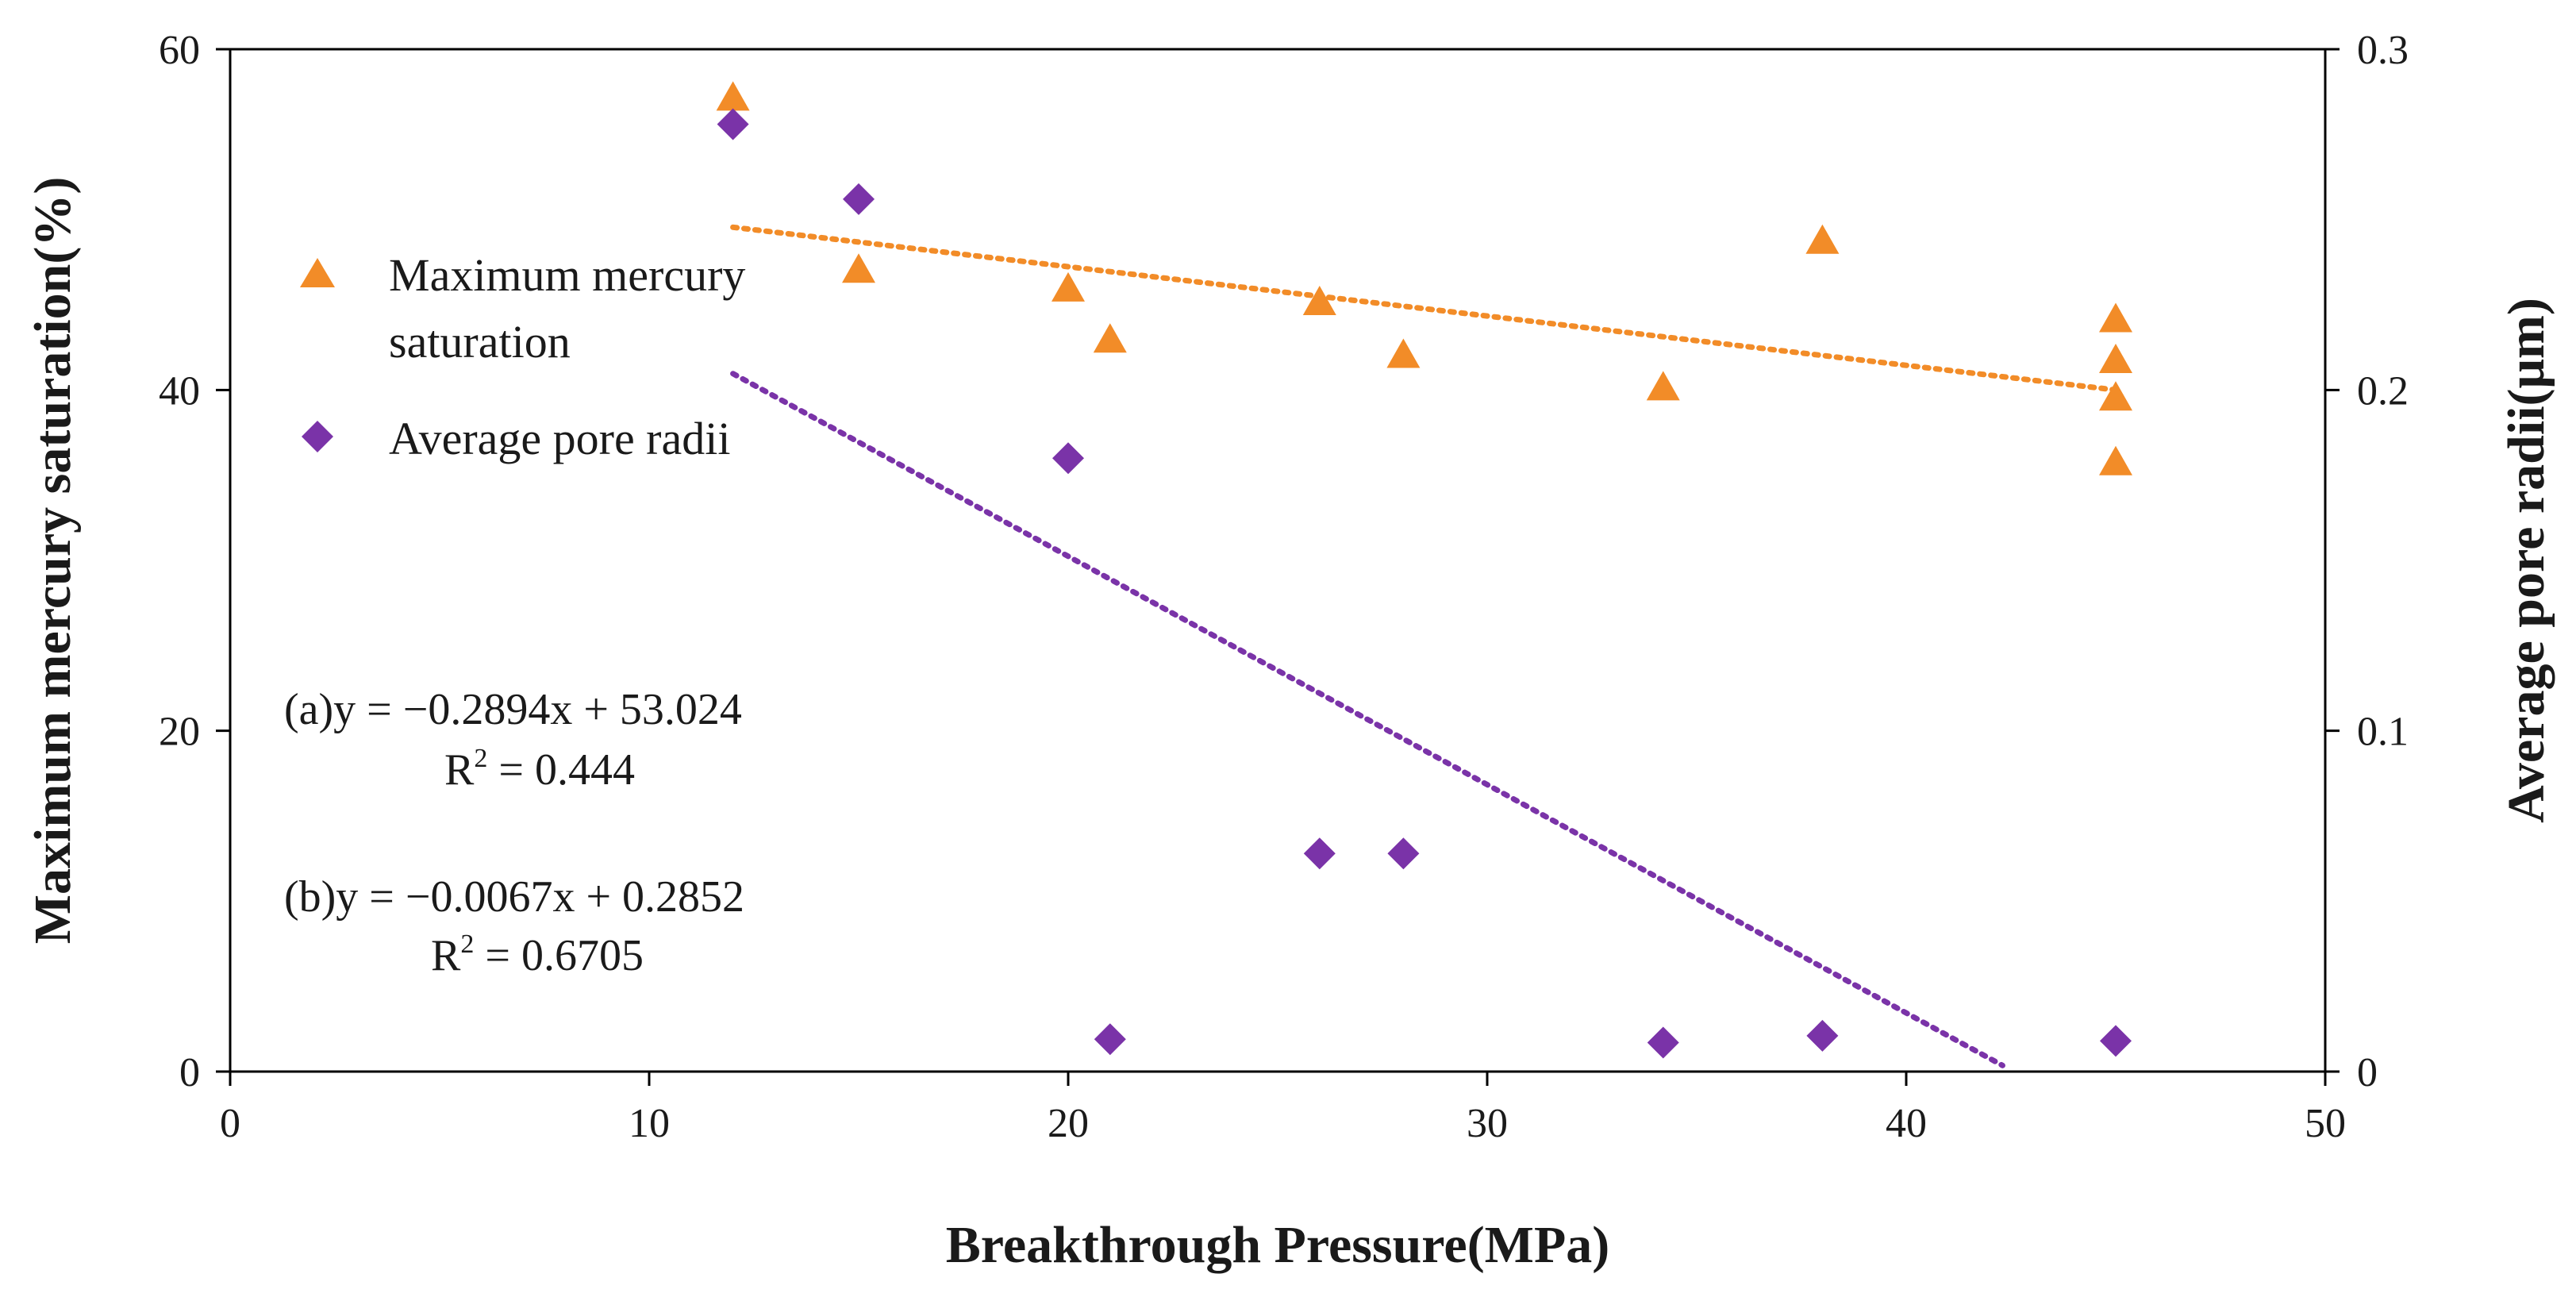 This screenshot has height=1297, width=2576. Describe the element at coordinates (1424, 308) in the screenshot. I see `trendline-mercury-saturation` at that location.